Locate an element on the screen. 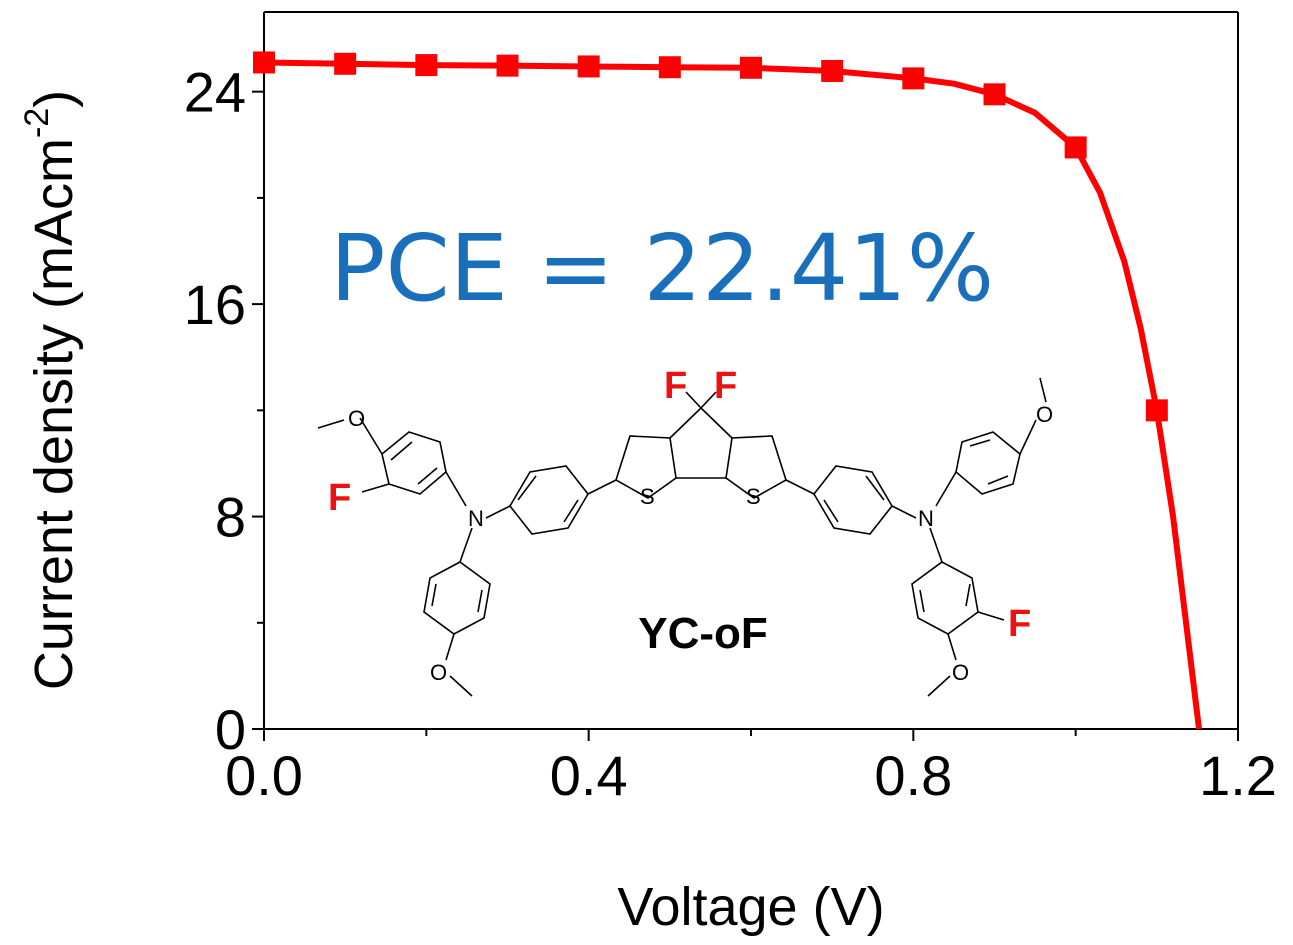 The width and height of the screenshot is (1293, 945). molecule-name: YC-oF is located at coordinates (703, 633).